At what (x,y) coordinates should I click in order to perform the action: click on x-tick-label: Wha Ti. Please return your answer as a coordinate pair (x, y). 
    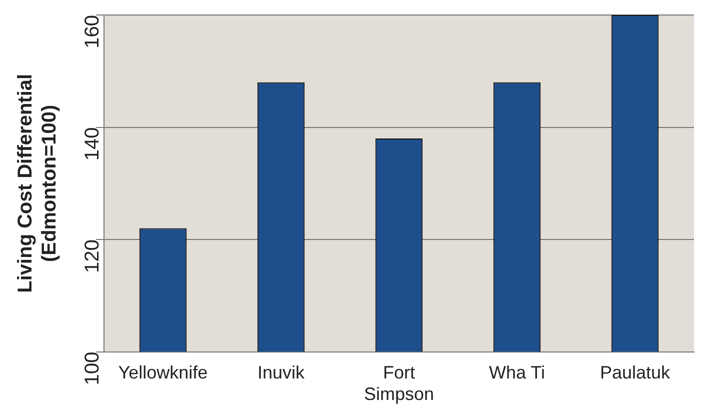
    Looking at the image, I should click on (517, 372).